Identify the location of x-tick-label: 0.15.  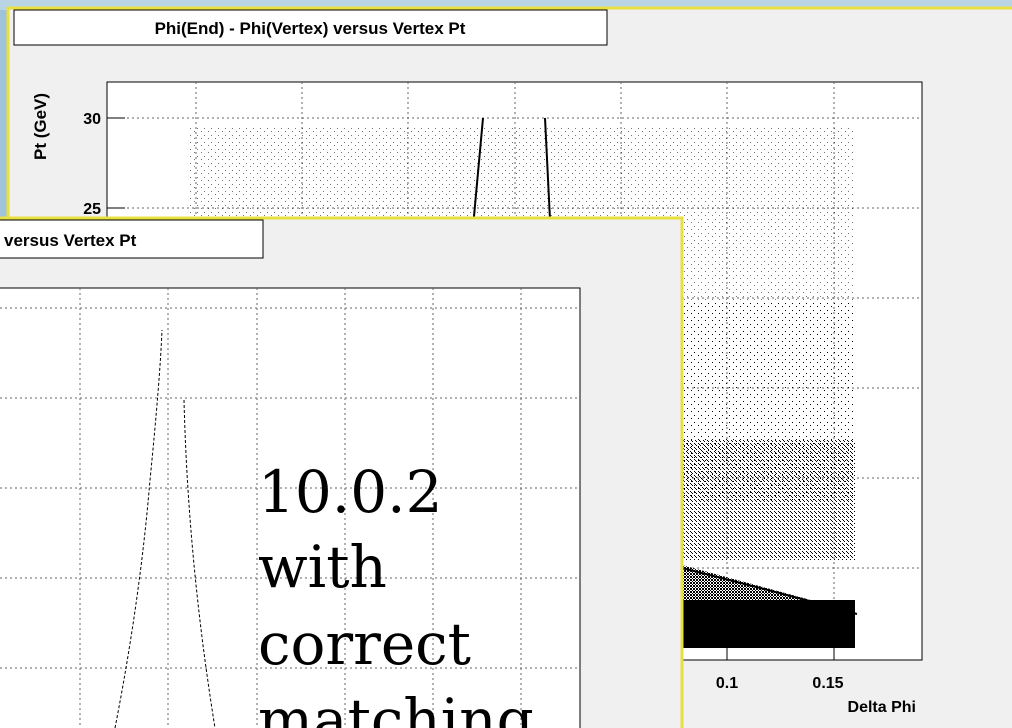
(827, 683).